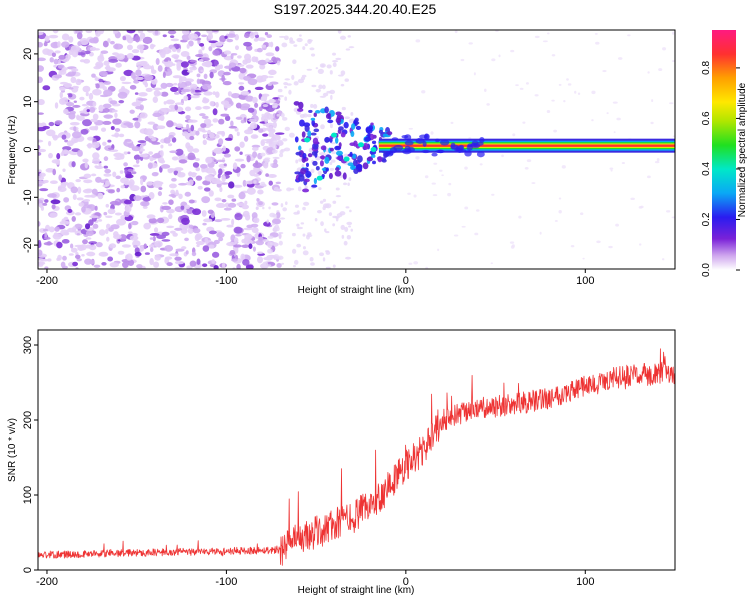  I want to click on snr-y-axis-label: SNR (10 * v/v), so click(12, 450).